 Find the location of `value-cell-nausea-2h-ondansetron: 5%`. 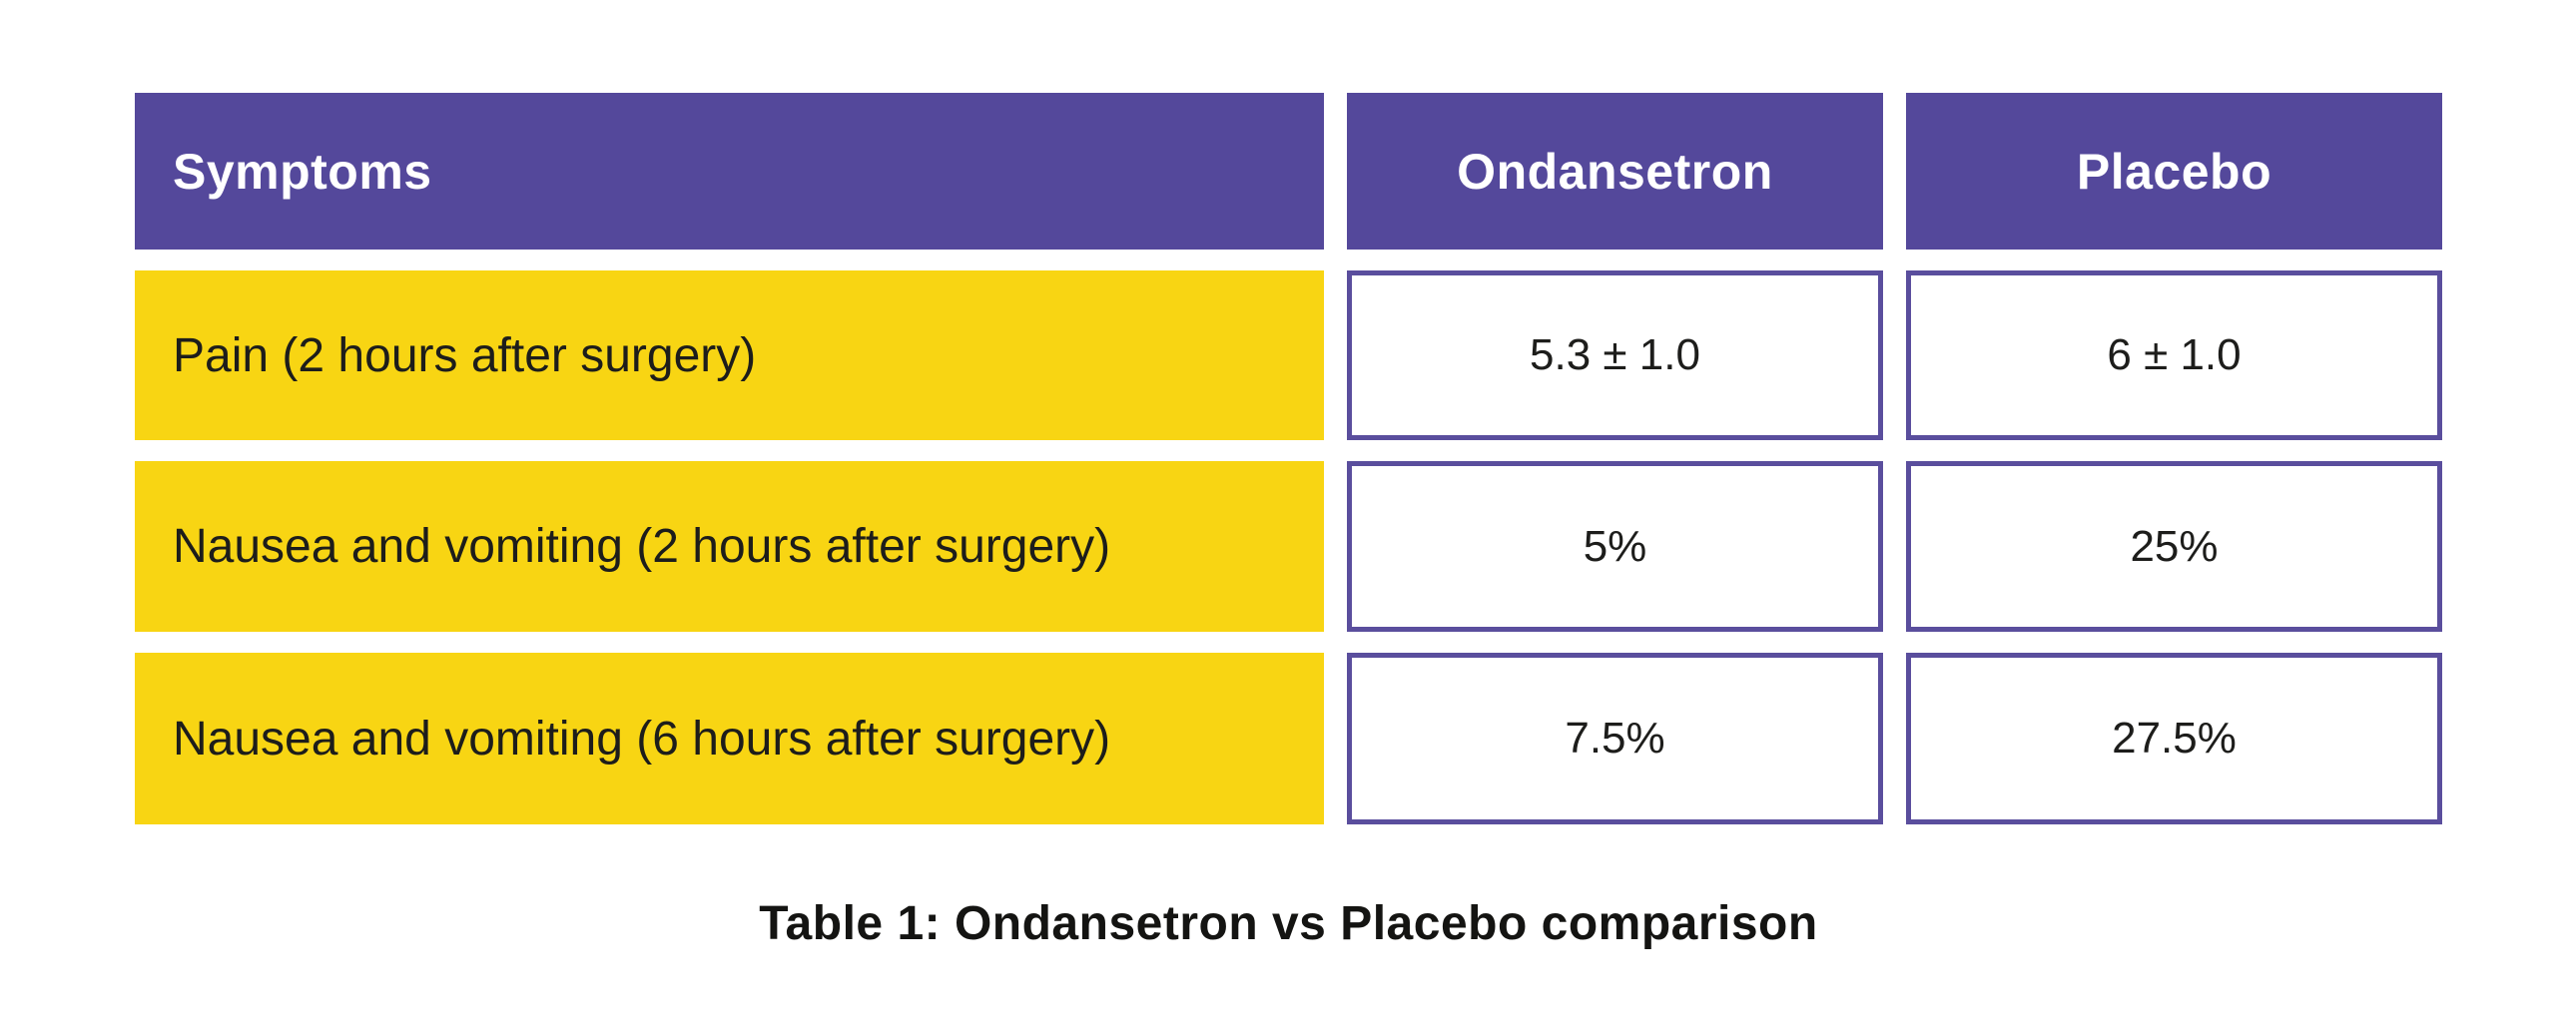

value-cell-nausea-2h-ondansetron: 5% is located at coordinates (1615, 546).